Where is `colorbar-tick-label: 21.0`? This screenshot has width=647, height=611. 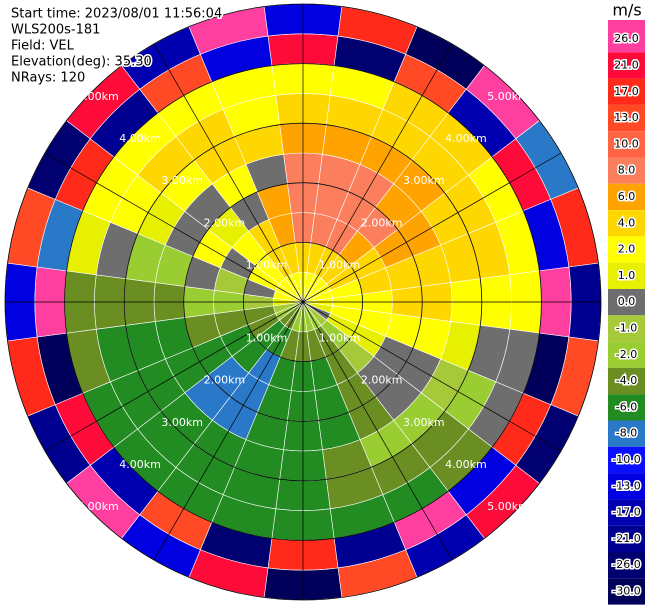 colorbar-tick-label: 21.0 is located at coordinates (626, 64).